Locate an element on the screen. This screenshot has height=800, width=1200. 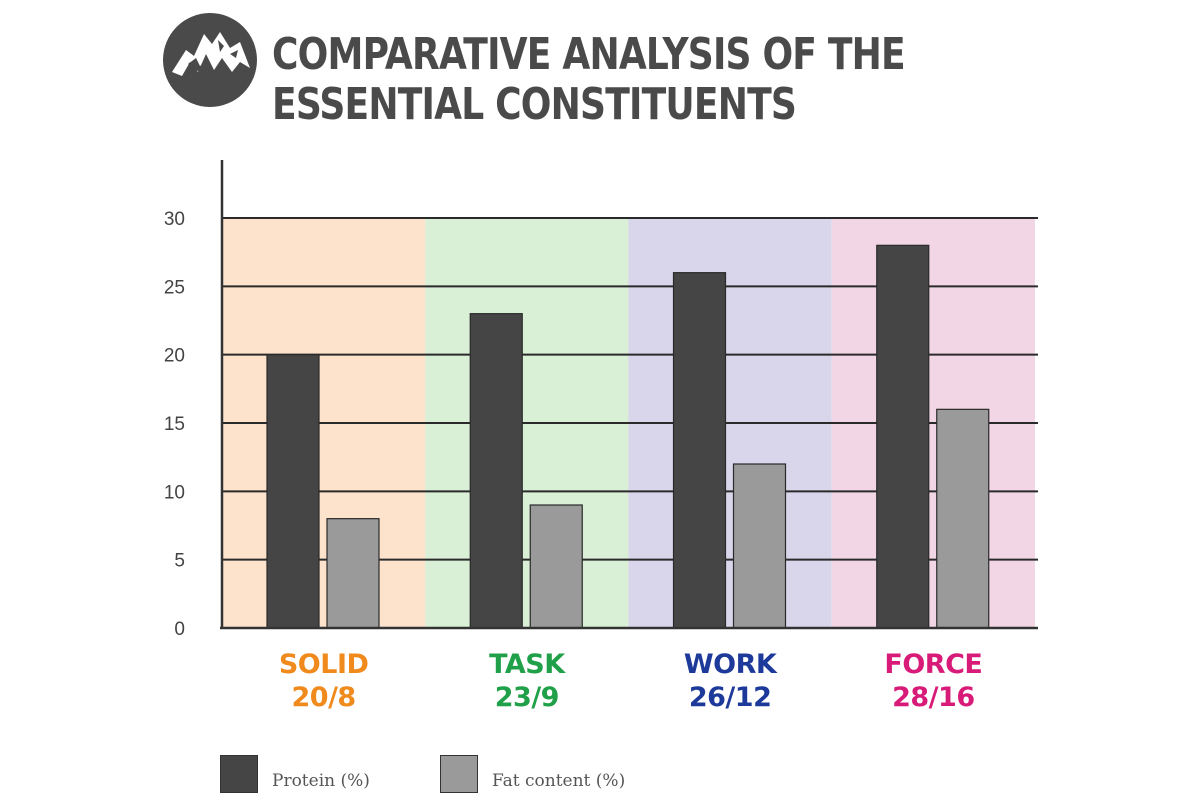
chart-title-line-2: ESSENTIAL CONSTITUENTS is located at coordinates (534, 104).